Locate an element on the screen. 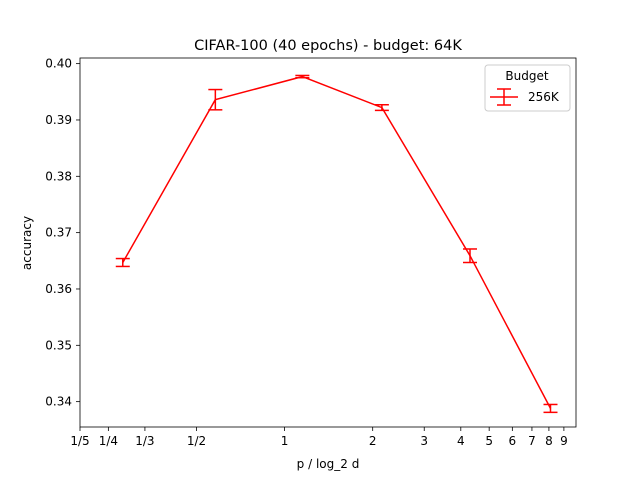  x-tick-label: 1/5 is located at coordinates (79, 441).